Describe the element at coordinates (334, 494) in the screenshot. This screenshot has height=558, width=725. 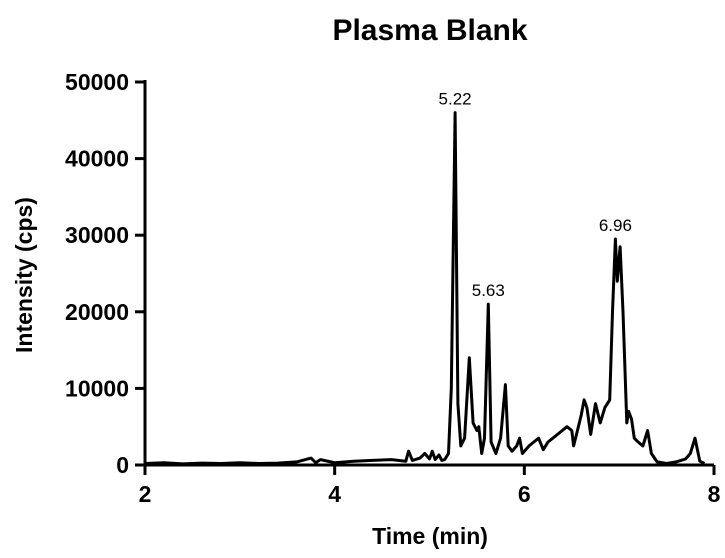
I see `x-tick-label: 4` at that location.